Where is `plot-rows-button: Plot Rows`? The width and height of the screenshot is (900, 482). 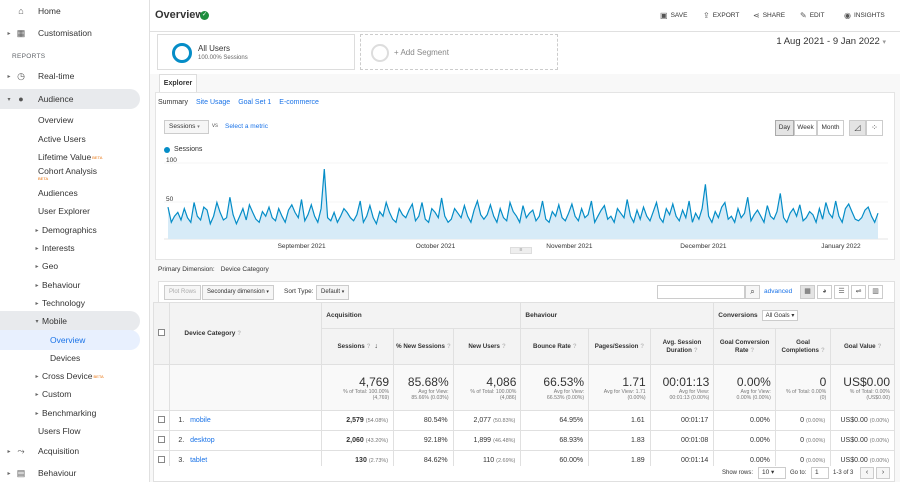 plot-rows-button: Plot Rows is located at coordinates (183, 292).